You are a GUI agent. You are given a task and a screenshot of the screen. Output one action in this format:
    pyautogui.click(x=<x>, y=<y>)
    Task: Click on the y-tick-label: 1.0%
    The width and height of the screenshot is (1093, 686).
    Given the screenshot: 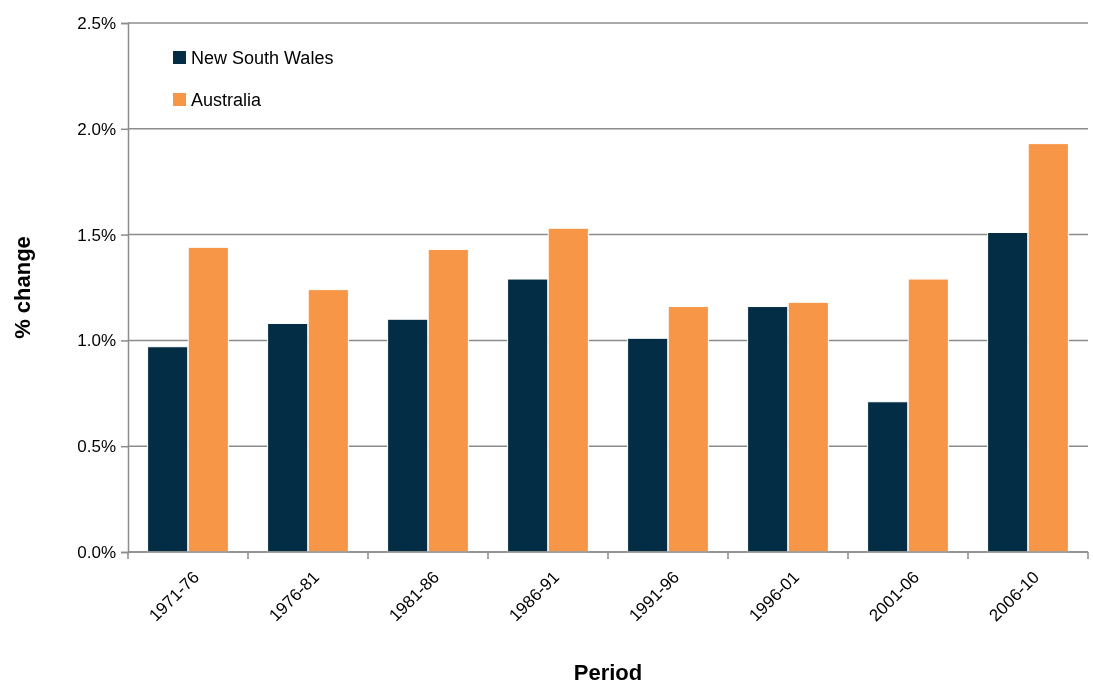 What is the action you would take?
    pyautogui.click(x=96, y=341)
    